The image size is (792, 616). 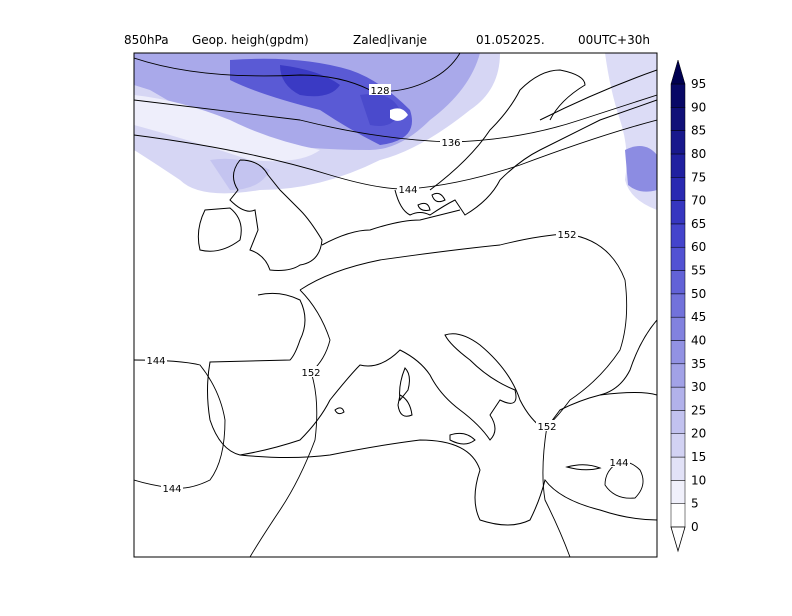 I want to click on colorbar-label: 75, so click(x=698, y=177).